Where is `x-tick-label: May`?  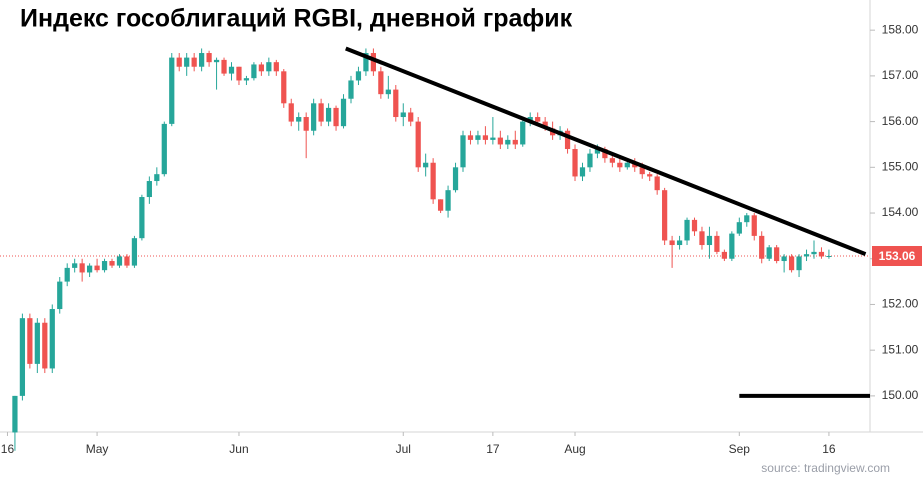
x-tick-label: May is located at coordinates (97, 449).